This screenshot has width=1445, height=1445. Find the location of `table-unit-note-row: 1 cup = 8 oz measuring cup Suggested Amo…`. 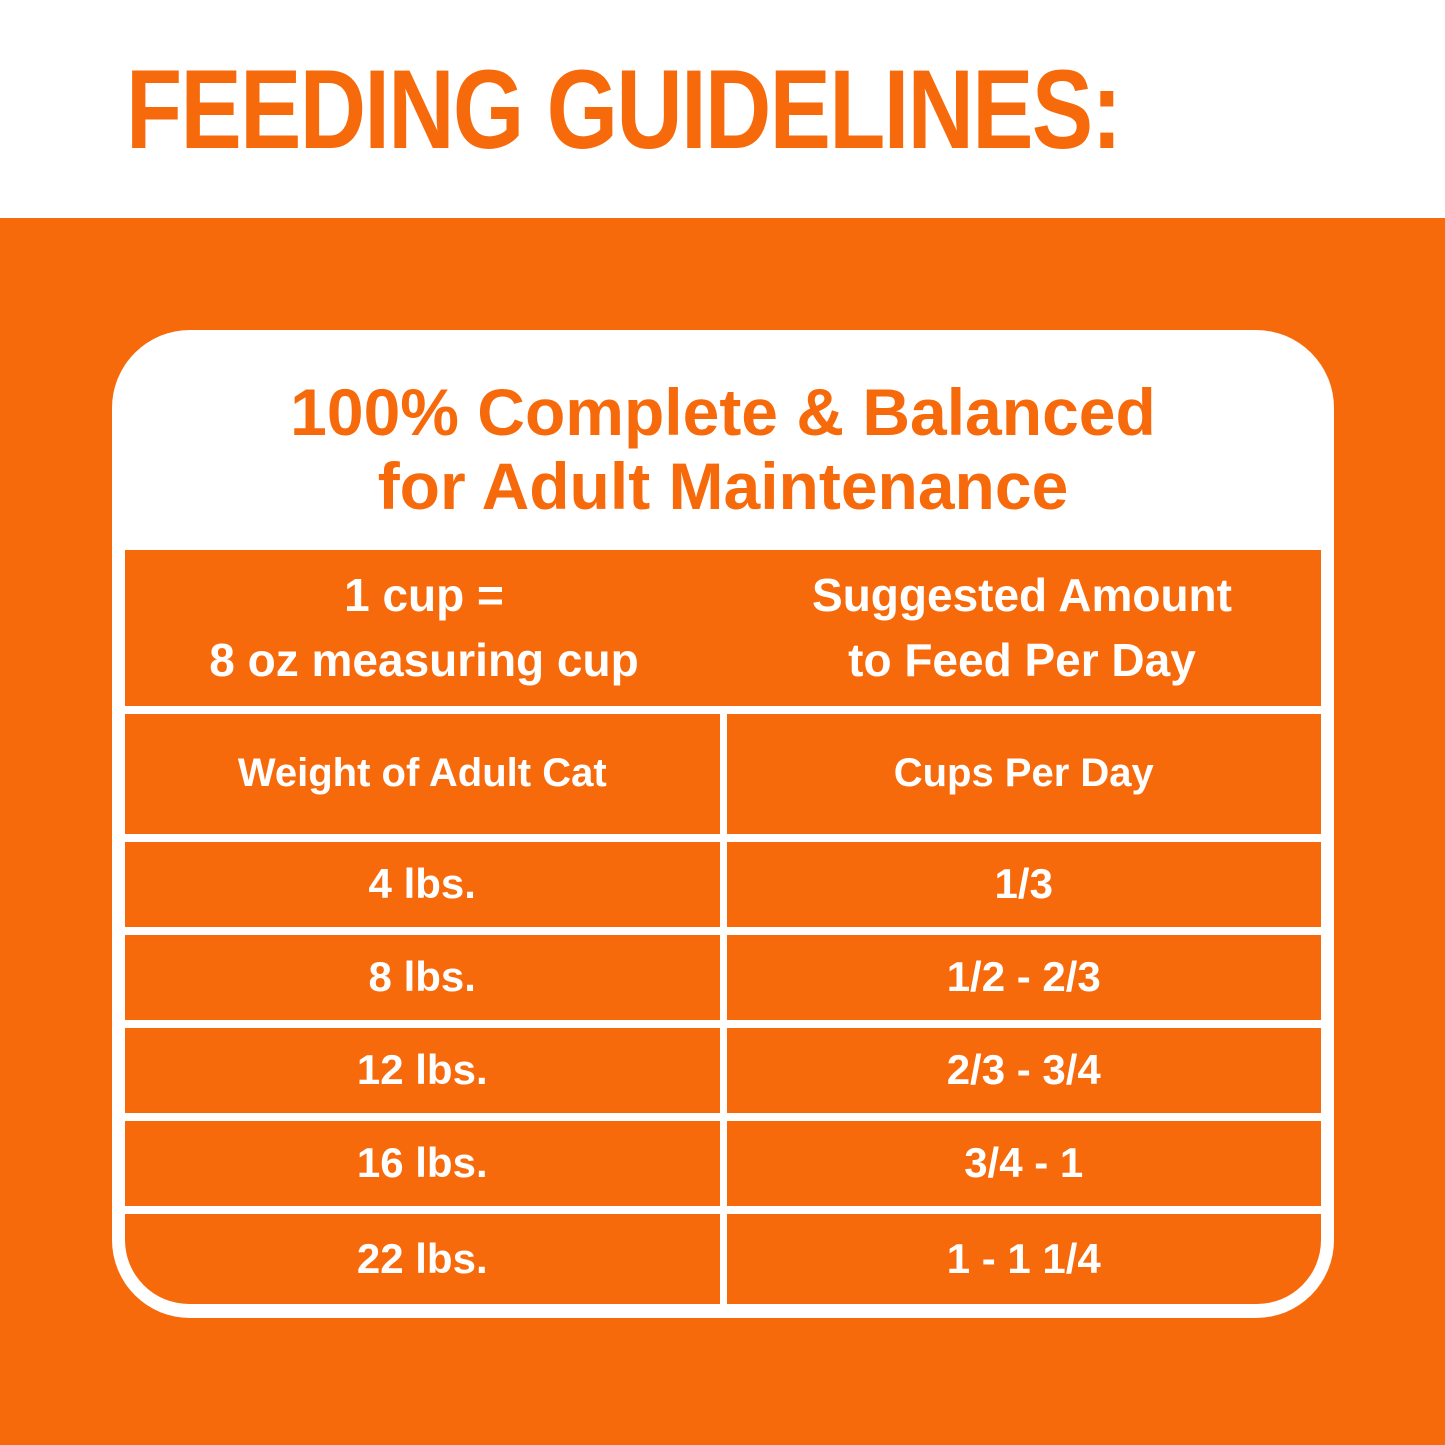

table-unit-note-row: 1 cup = 8 oz measuring cup Suggested Amo… is located at coordinates (723, 627).